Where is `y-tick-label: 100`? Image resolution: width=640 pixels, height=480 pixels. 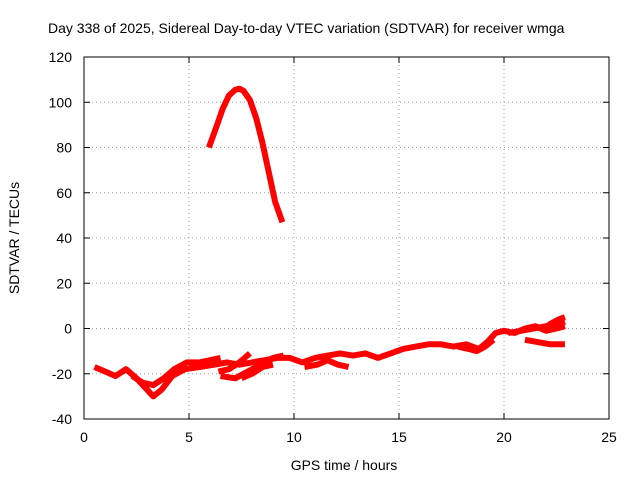 y-tick-label: 100 is located at coordinates (61, 102).